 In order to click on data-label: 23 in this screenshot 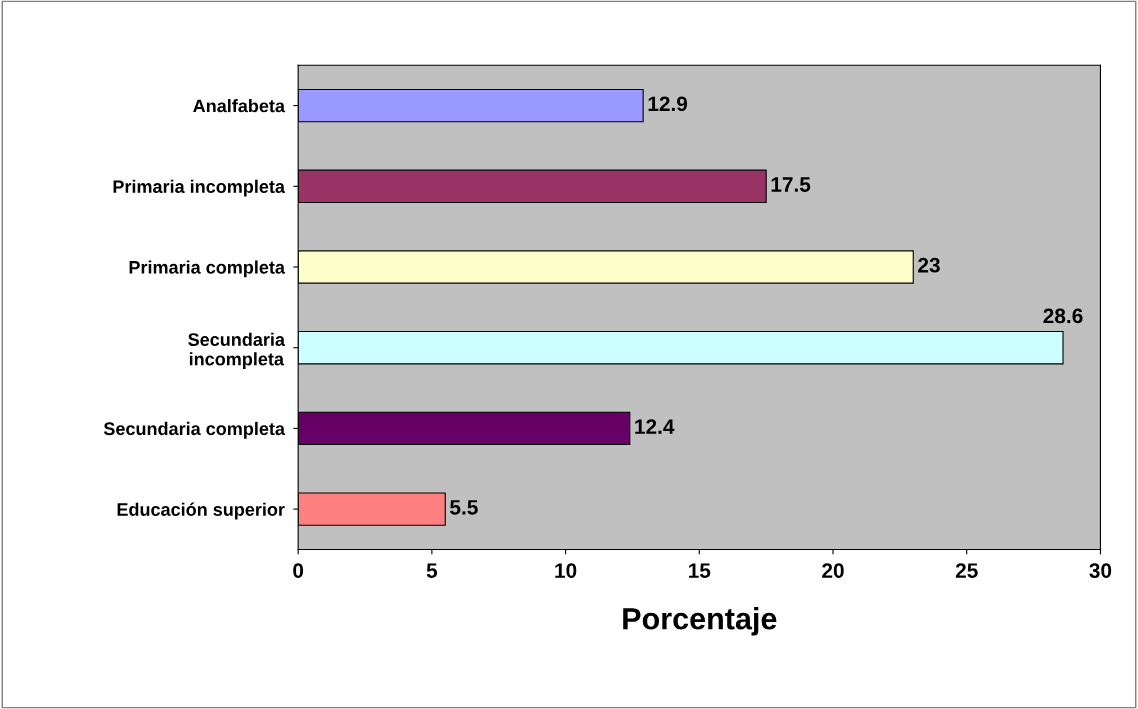, I will do `click(929, 265)`.